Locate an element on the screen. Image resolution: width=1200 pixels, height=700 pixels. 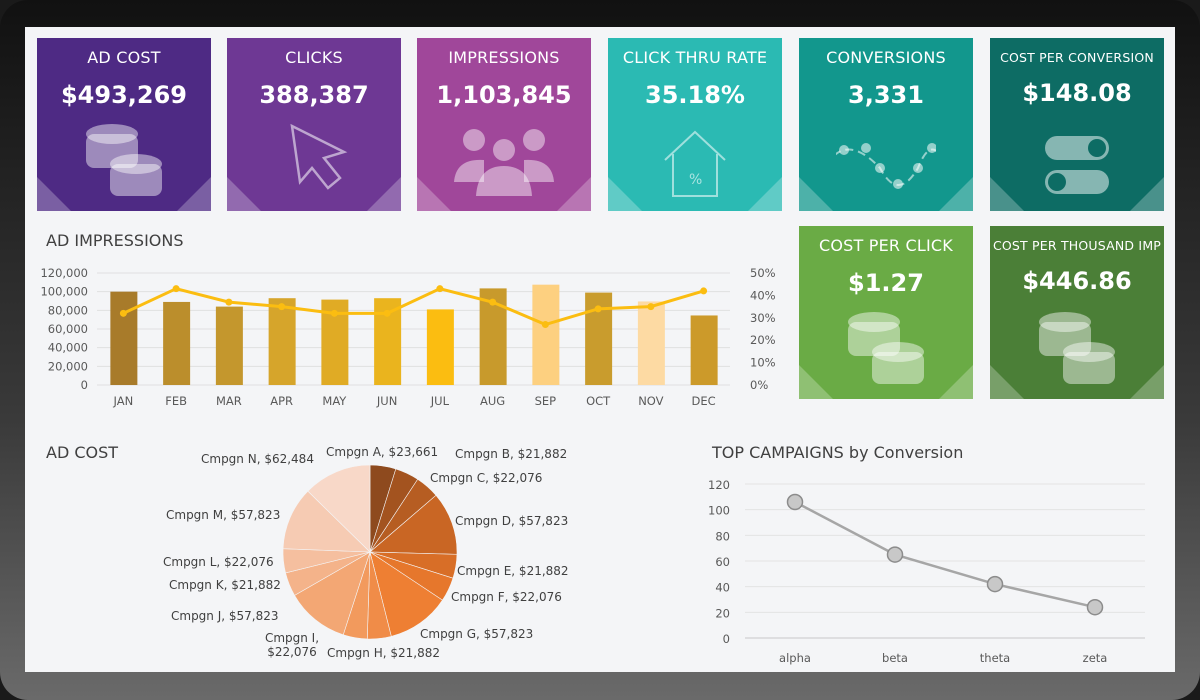
conversion-point-alpha is located at coordinates (795, 502).